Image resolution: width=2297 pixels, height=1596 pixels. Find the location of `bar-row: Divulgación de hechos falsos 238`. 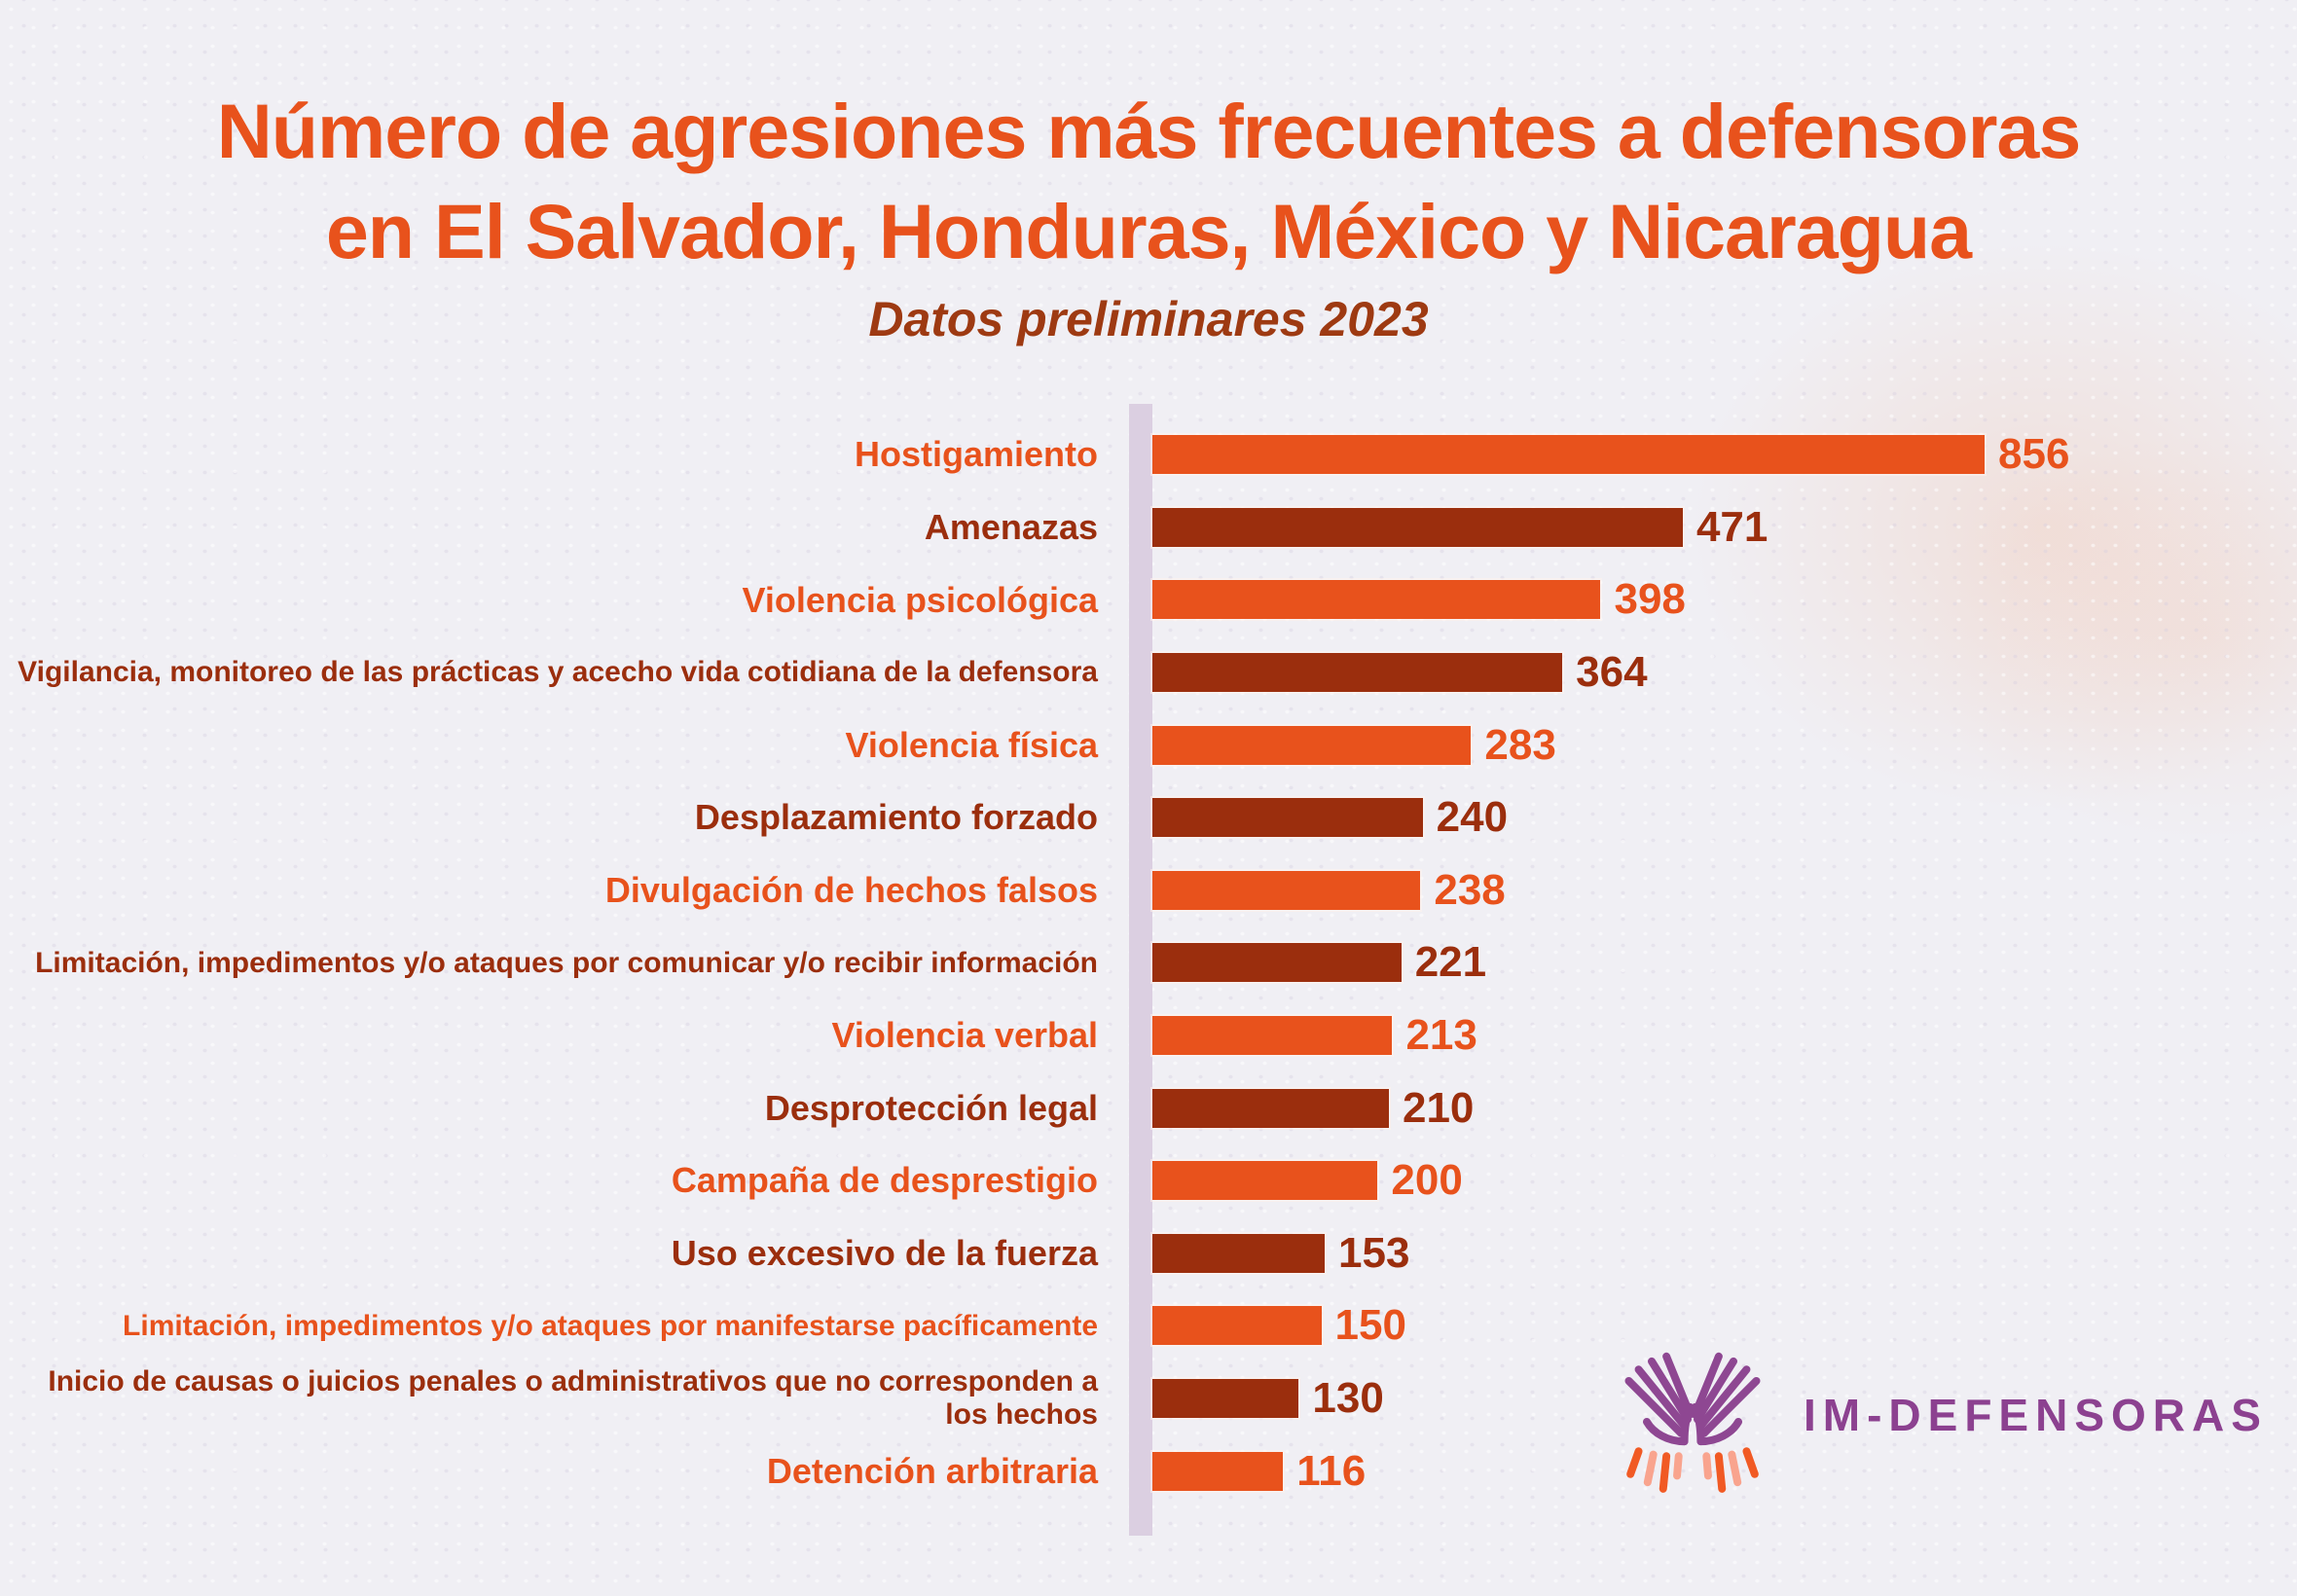

bar-row: Divulgación de hechos falsos 238 is located at coordinates (1148, 890).